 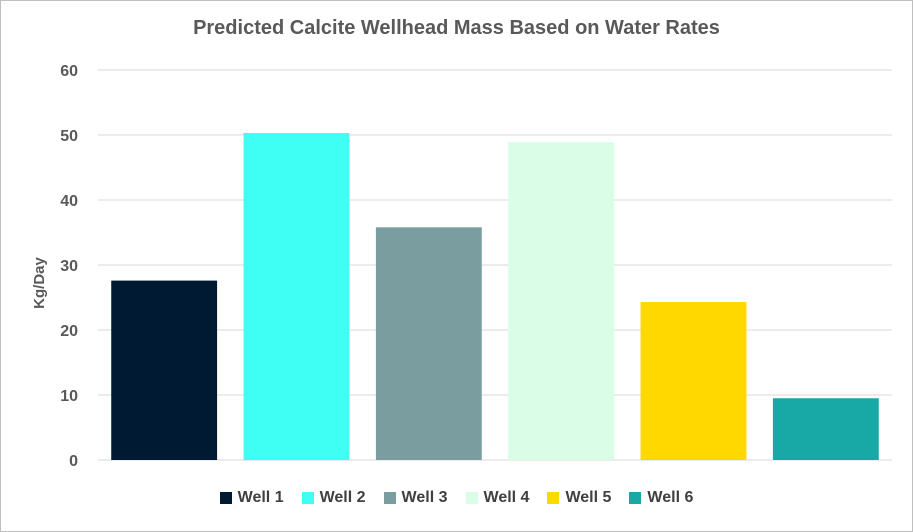 I want to click on legend-item: Well 5, so click(x=579, y=498).